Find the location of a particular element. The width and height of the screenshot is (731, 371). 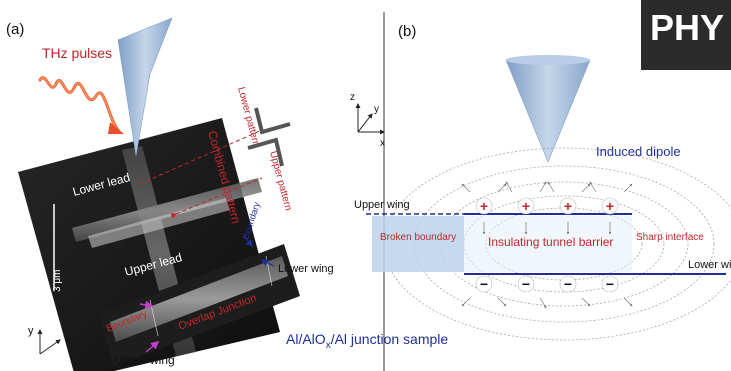

axis-x-a: x is located at coordinates (69, 341).